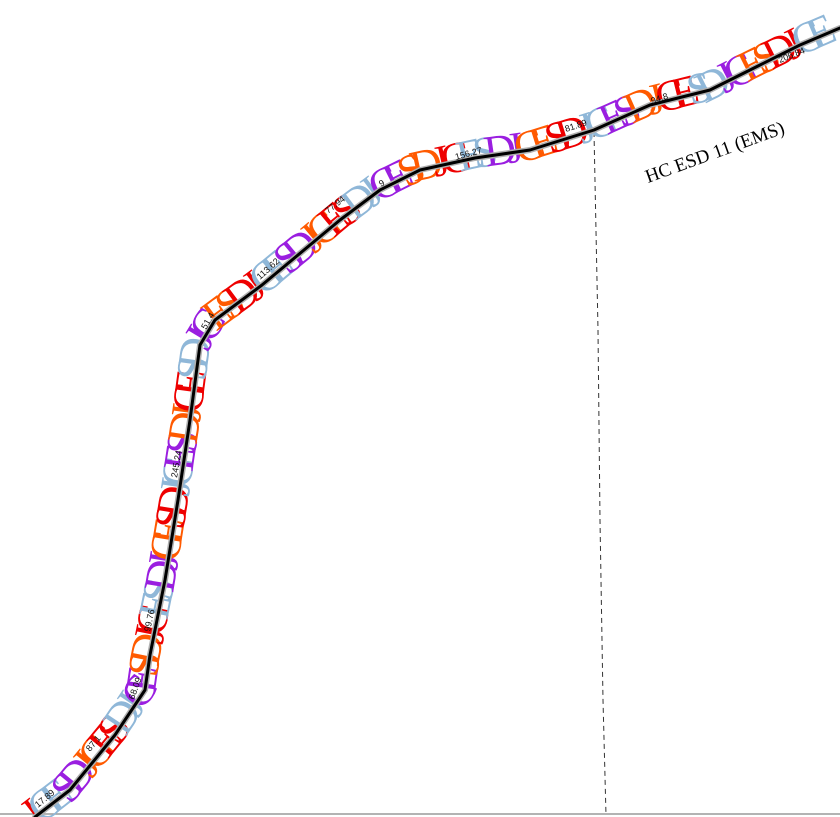 This screenshot has height=817, width=840. Describe the element at coordinates (381, 183) in the screenshot. I see `segment-label: 9` at that location.